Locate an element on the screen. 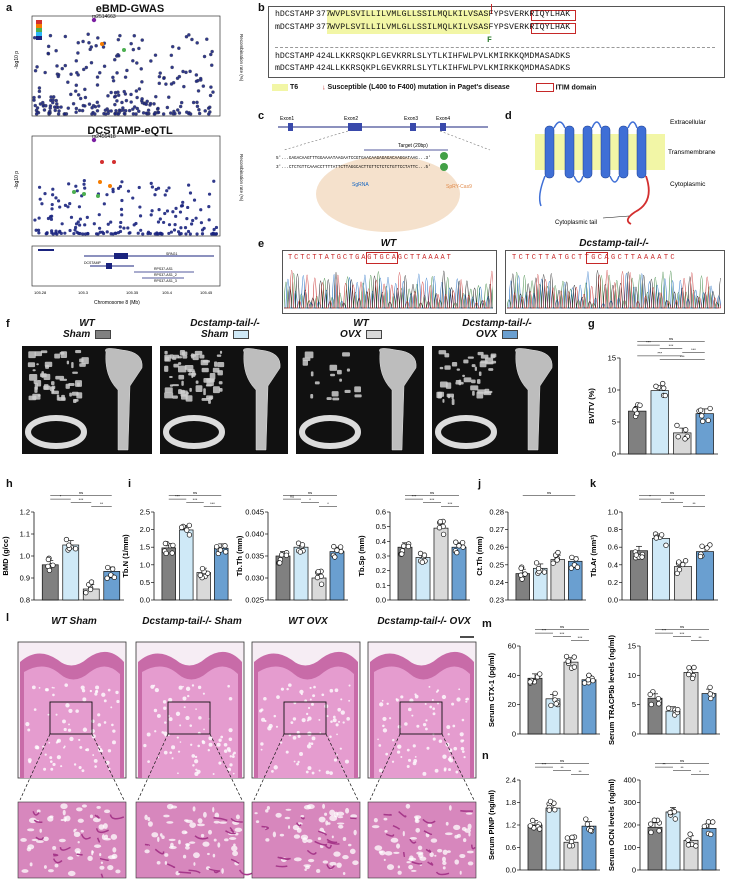 Image resolution: width=730 pixels, height=882 pixels. y-tick-label: 1.2 is located at coordinates (25, 512).